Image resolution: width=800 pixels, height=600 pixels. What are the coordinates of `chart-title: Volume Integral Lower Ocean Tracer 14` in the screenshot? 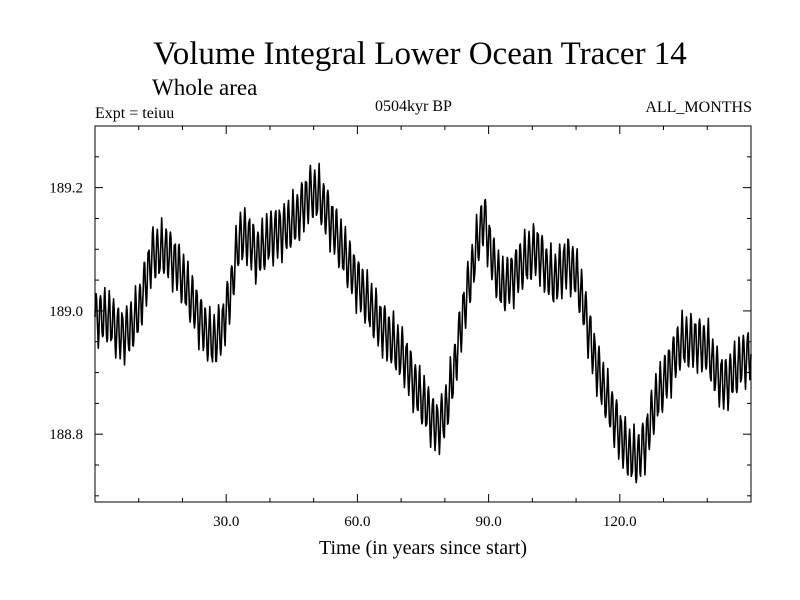 It's located at (420, 54).